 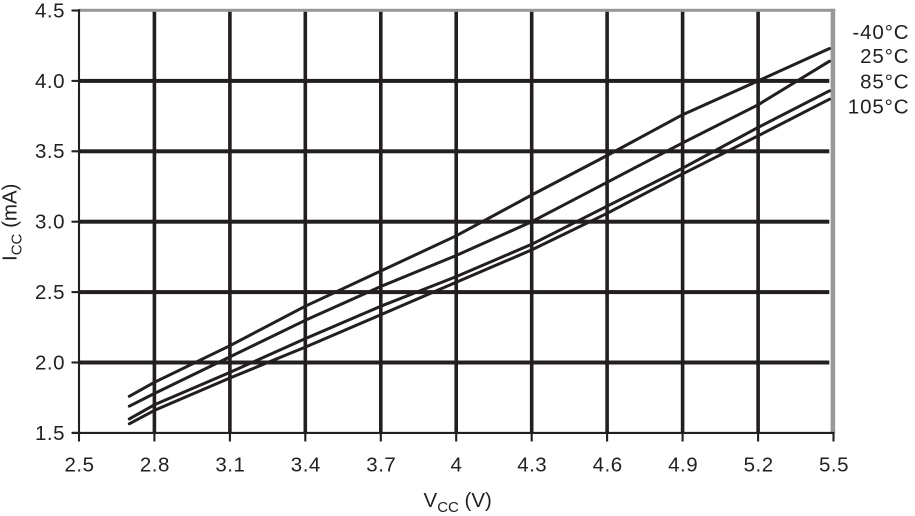 What do you see at coordinates (50, 151) in the screenshot?
I see `svg-text: 3.5` at bounding box center [50, 151].